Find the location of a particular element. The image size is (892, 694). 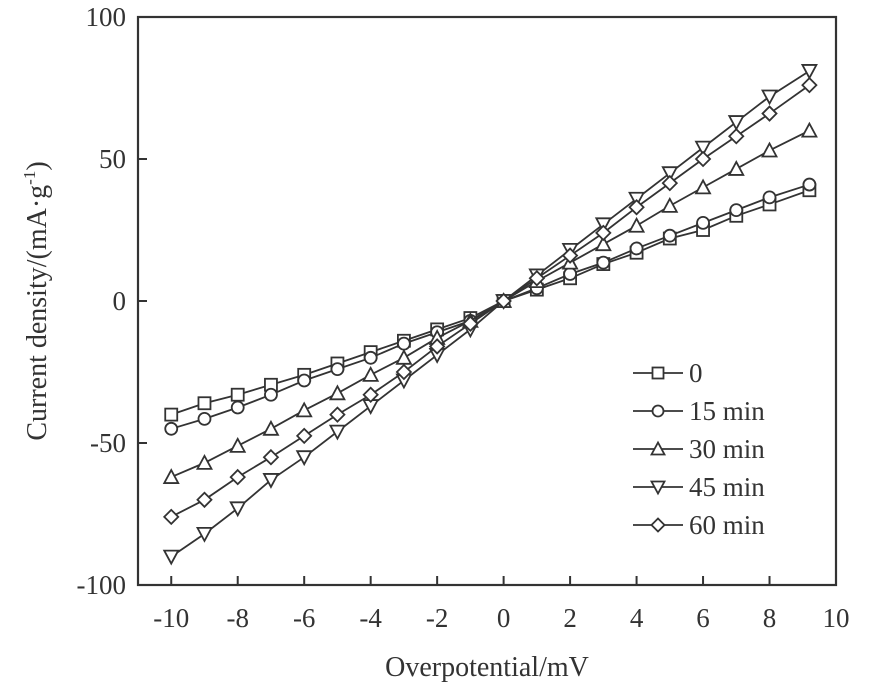

x-tick-label: 4 is located at coordinates (637, 618).